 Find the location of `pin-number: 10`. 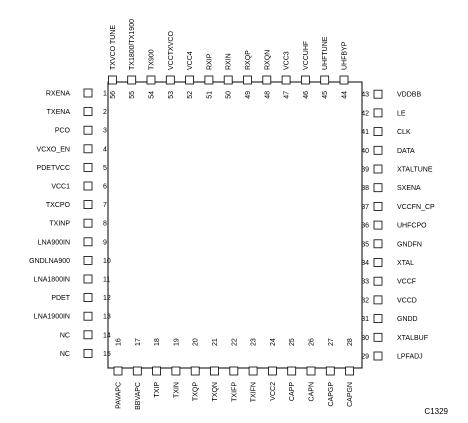

pin-number: 10 is located at coordinates (107, 261).